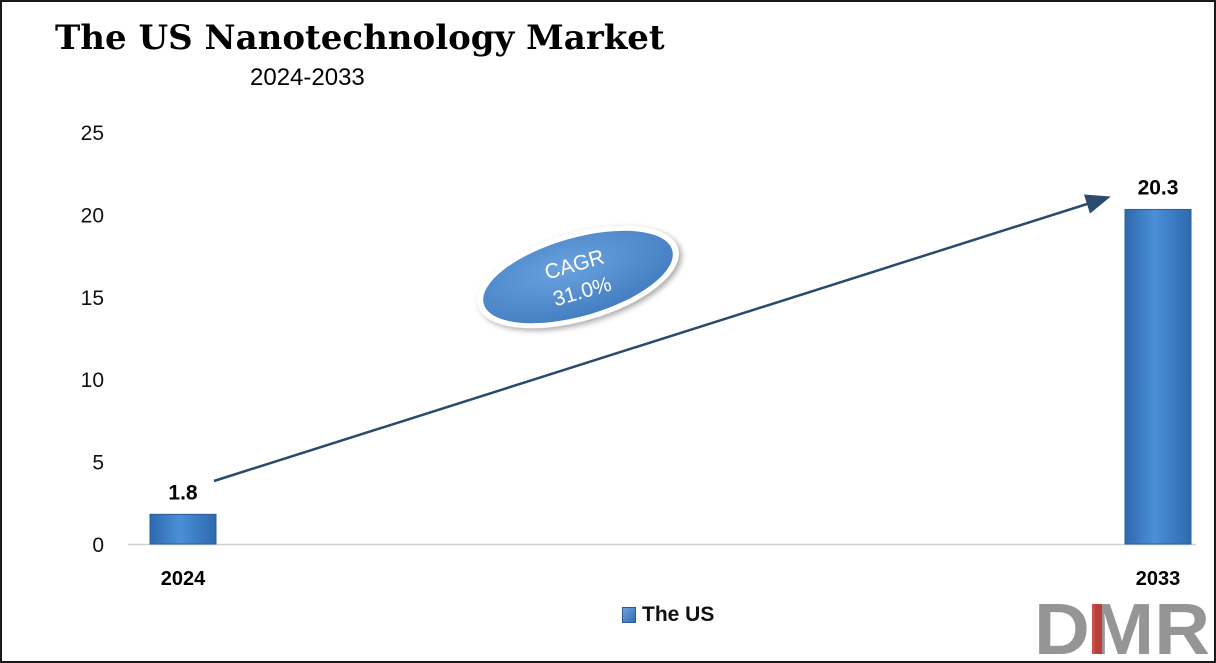 This screenshot has width=1216, height=663. What do you see at coordinates (92, 298) in the screenshot?
I see `y-tick-label: 15` at bounding box center [92, 298].